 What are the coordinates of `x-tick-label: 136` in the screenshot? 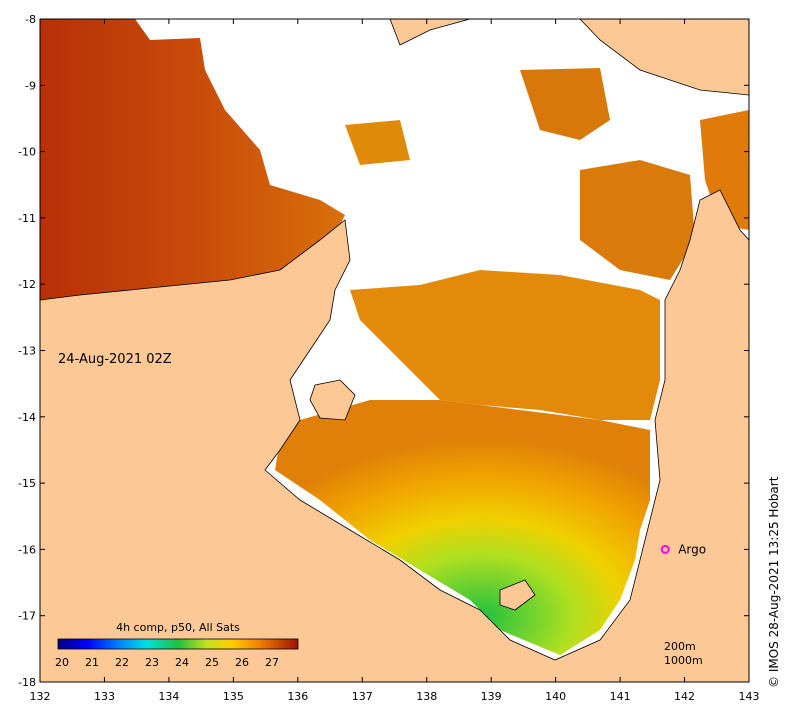 It's located at (297, 696).